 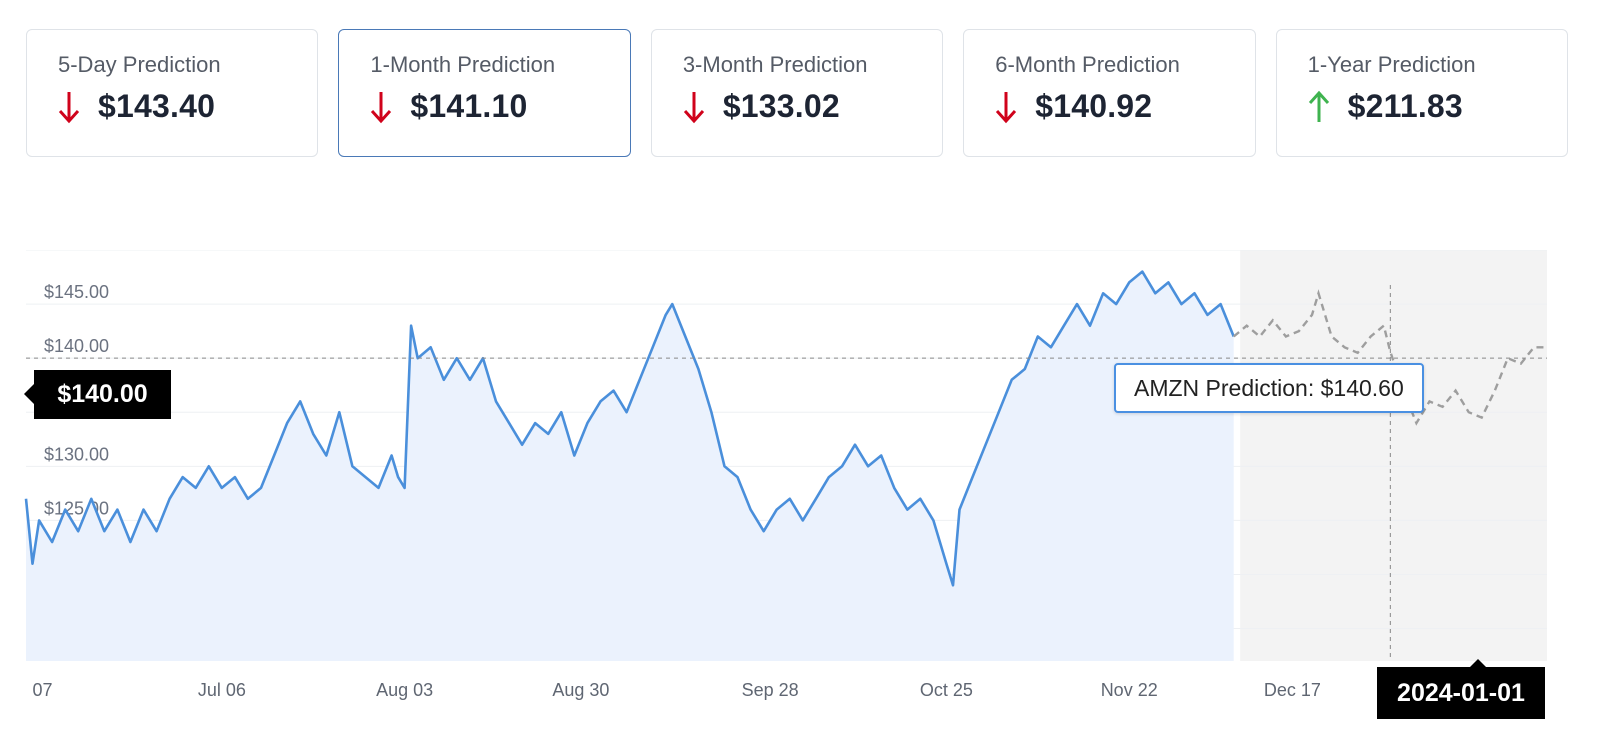 I want to click on card-value: $133.02, so click(x=781, y=106).